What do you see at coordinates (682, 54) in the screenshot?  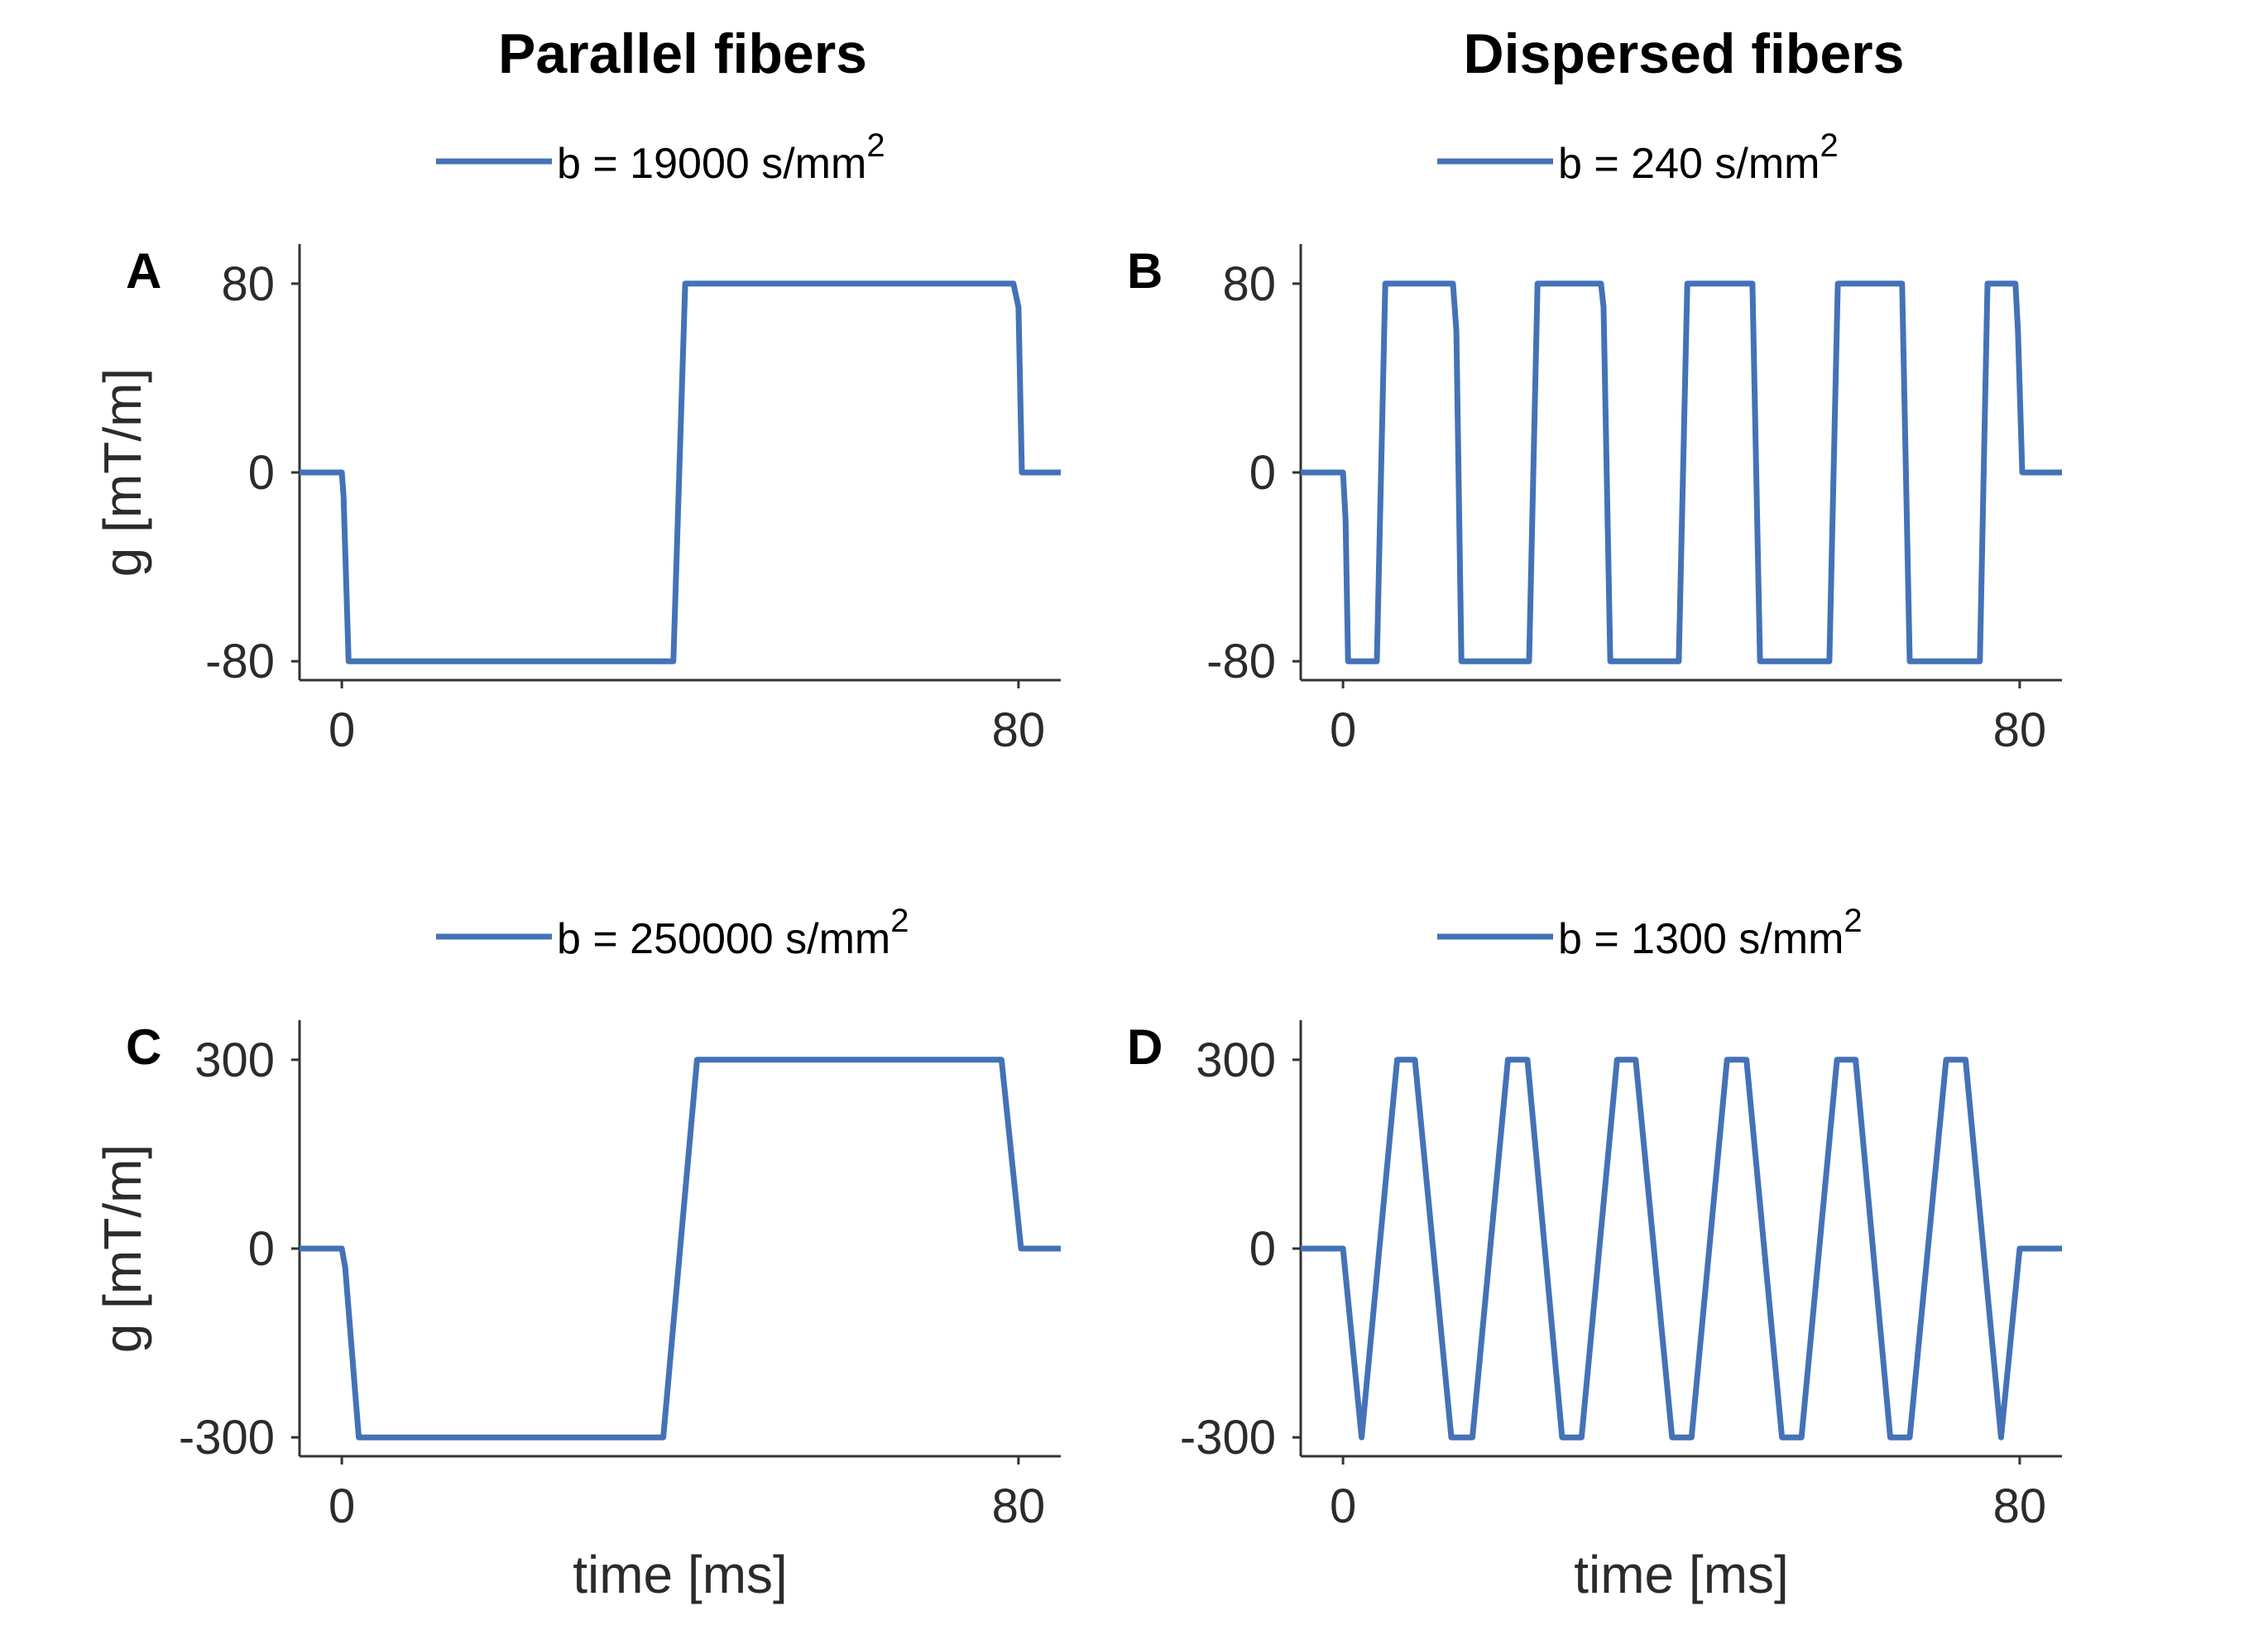 I see `column-title-parallel: Parallel fibers` at bounding box center [682, 54].